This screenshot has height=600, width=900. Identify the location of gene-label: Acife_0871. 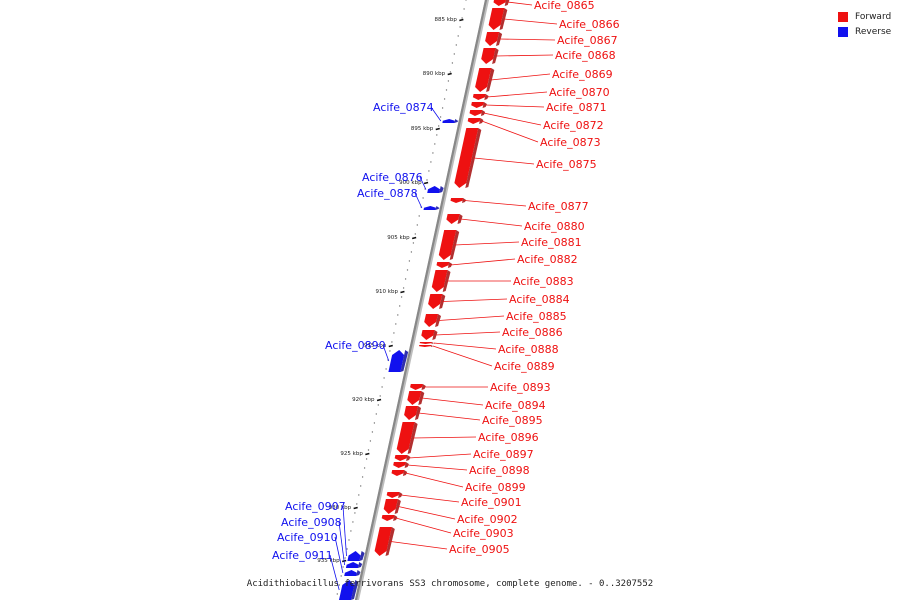
(576, 107).